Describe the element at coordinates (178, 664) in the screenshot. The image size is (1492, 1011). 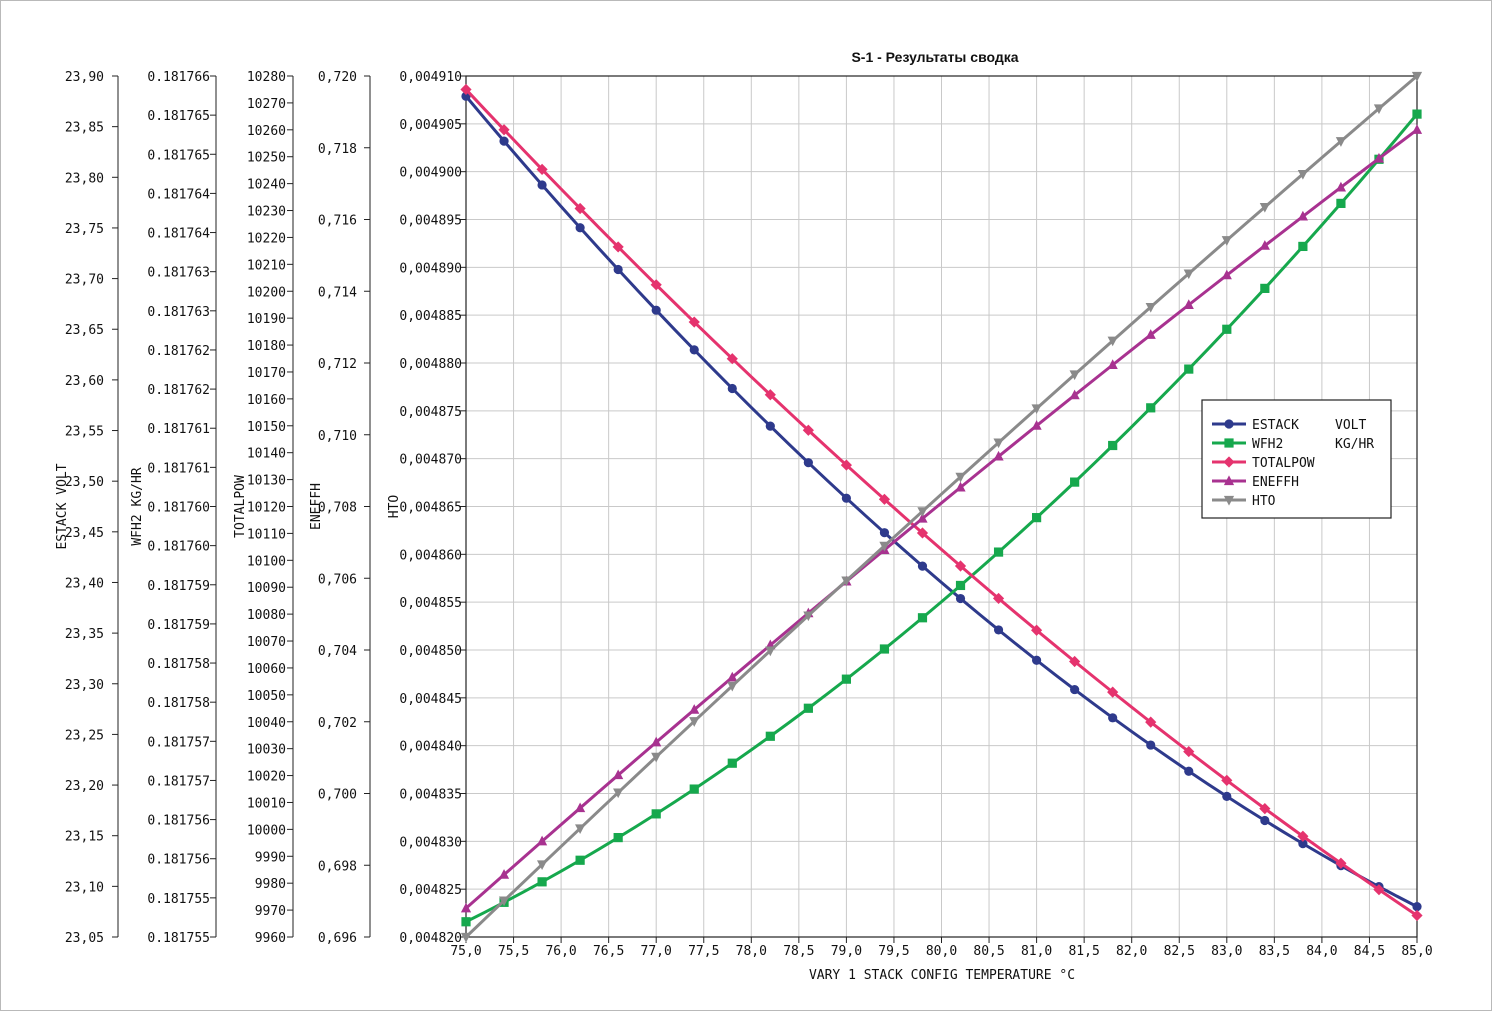
I see `tick-label-wfh2: 0.181758` at that location.